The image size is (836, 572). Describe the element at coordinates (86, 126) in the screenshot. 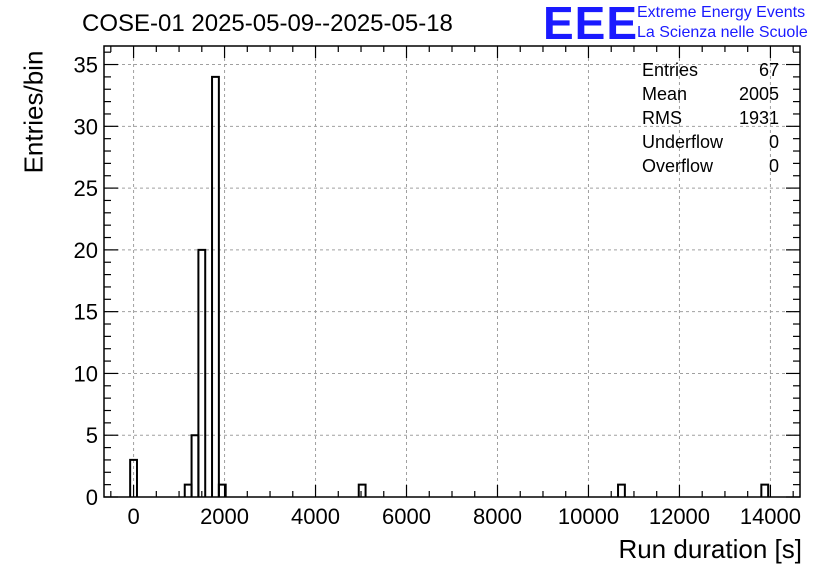

I see `y-tick-label: 30` at that location.